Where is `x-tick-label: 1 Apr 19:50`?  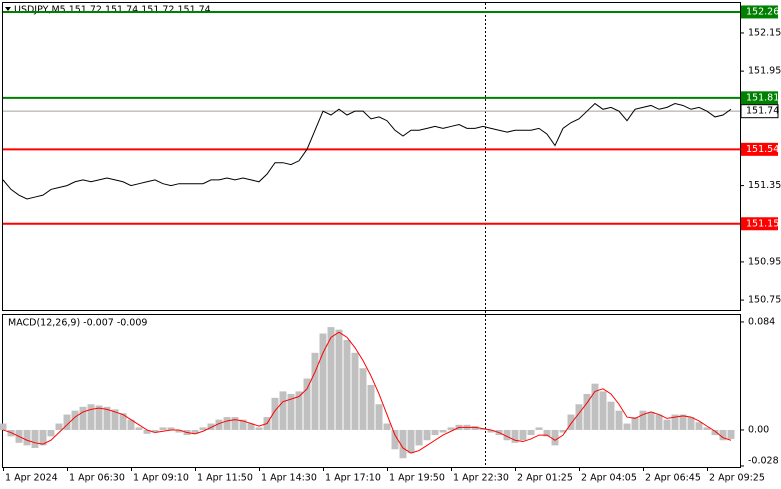 x-tick-label: 1 Apr 19:50 is located at coordinates (417, 478).